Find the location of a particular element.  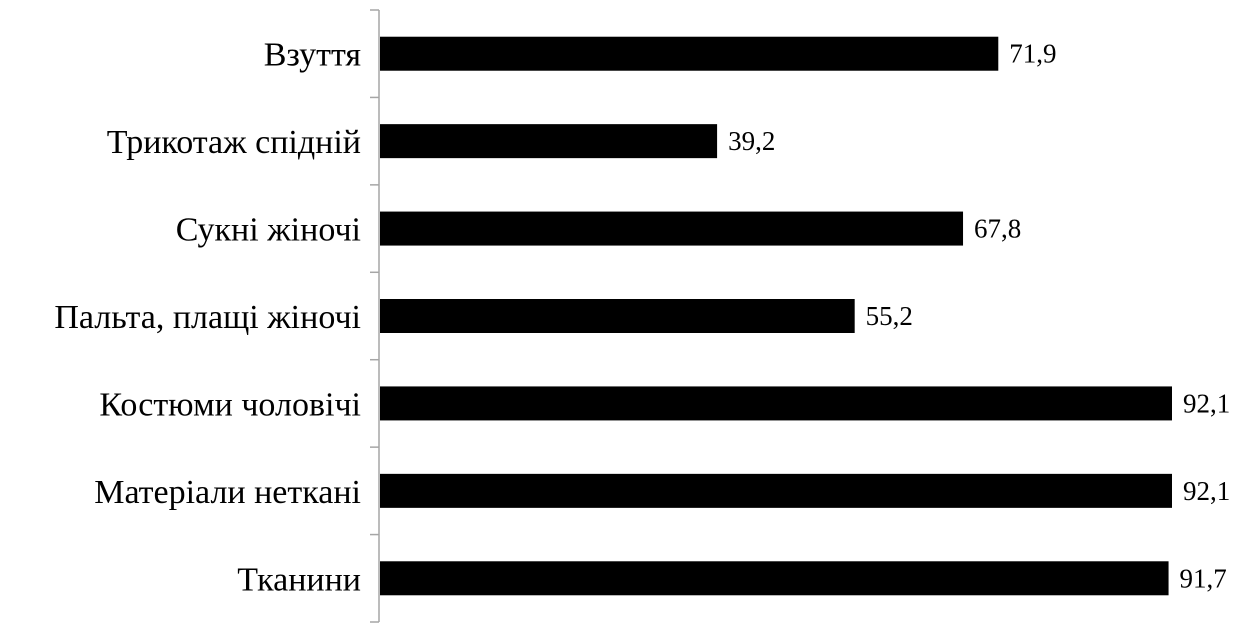

category-label: Пальта, плащі жіночі is located at coordinates (207, 317).